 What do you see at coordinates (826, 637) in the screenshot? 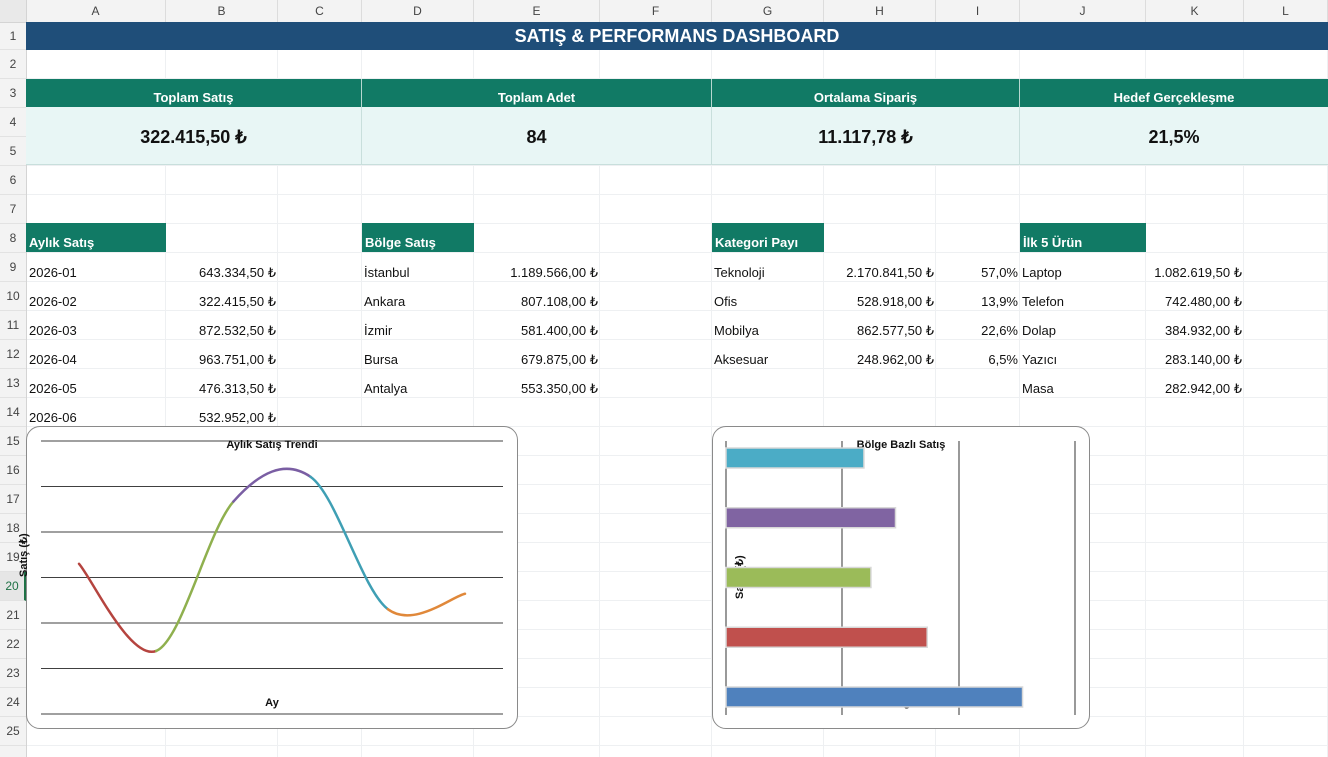
I see `bar-Ankara` at bounding box center [826, 637].